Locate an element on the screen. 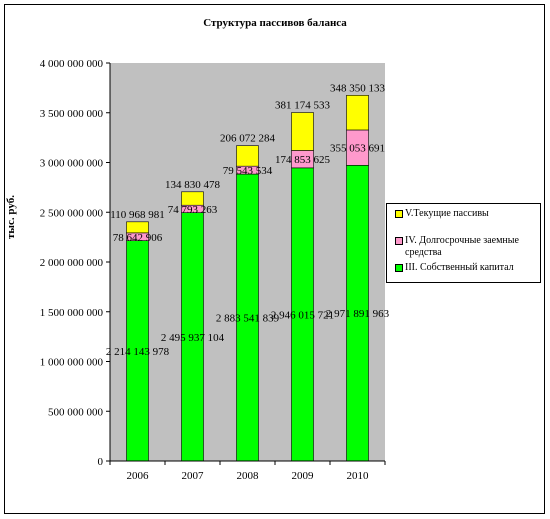  data-label-2007-s1: 74 793 263 is located at coordinates (193, 210).